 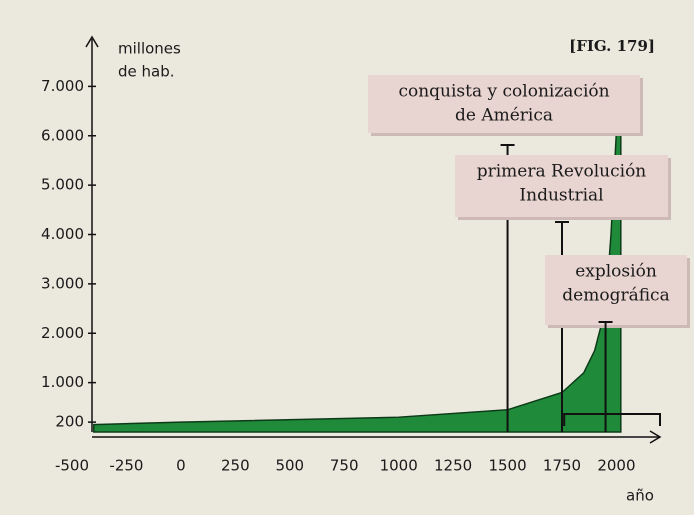 I want to click on x-tick-label: 2000, so click(x=616, y=466).